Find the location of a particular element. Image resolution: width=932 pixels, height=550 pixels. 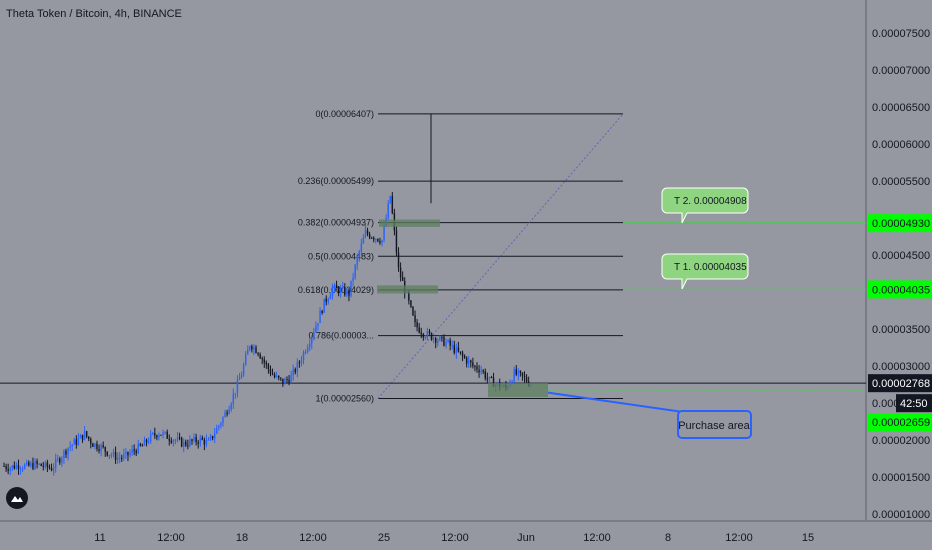

countdown-badge is located at coordinates (914, 403).